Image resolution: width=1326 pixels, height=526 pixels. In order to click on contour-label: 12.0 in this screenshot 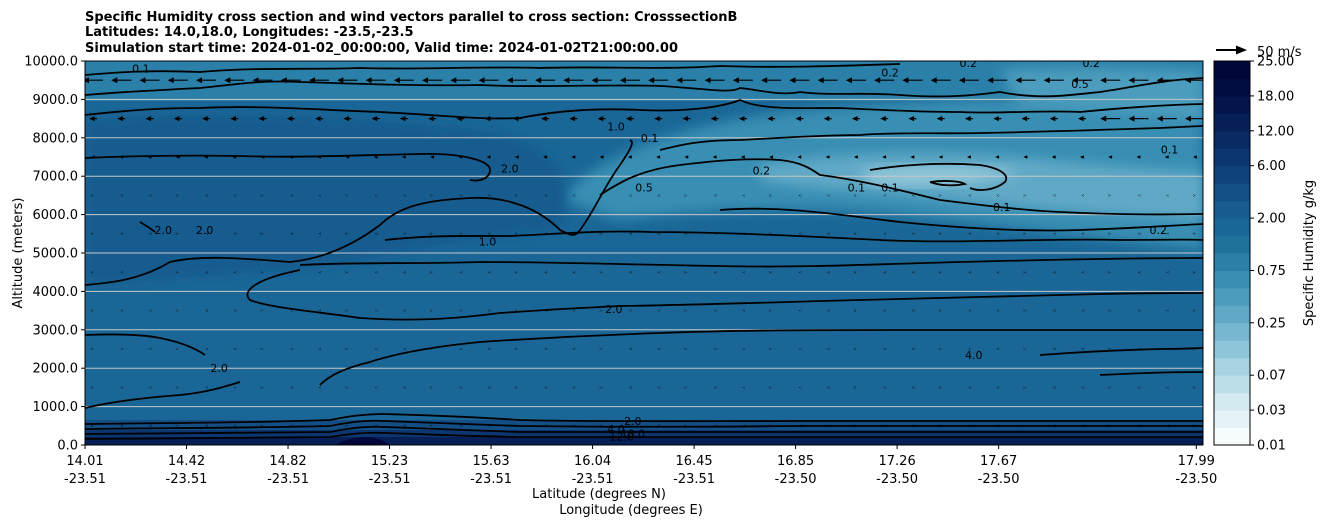, I will do `click(621, 437)`.